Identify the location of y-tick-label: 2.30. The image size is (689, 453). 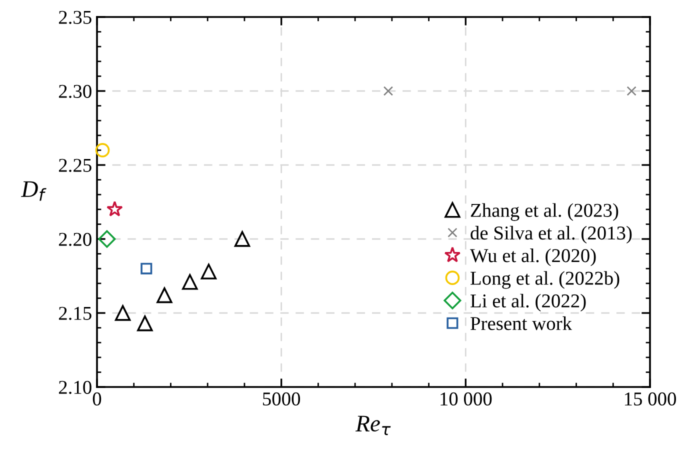
(75, 91).